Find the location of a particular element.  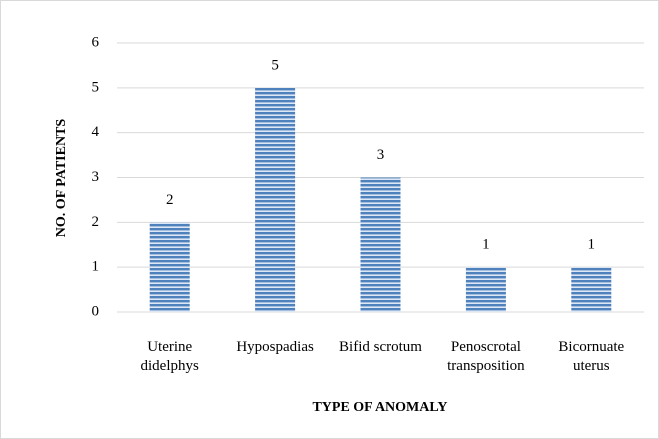

x-tick-label: Bicornuate uterus is located at coordinates (591, 356).